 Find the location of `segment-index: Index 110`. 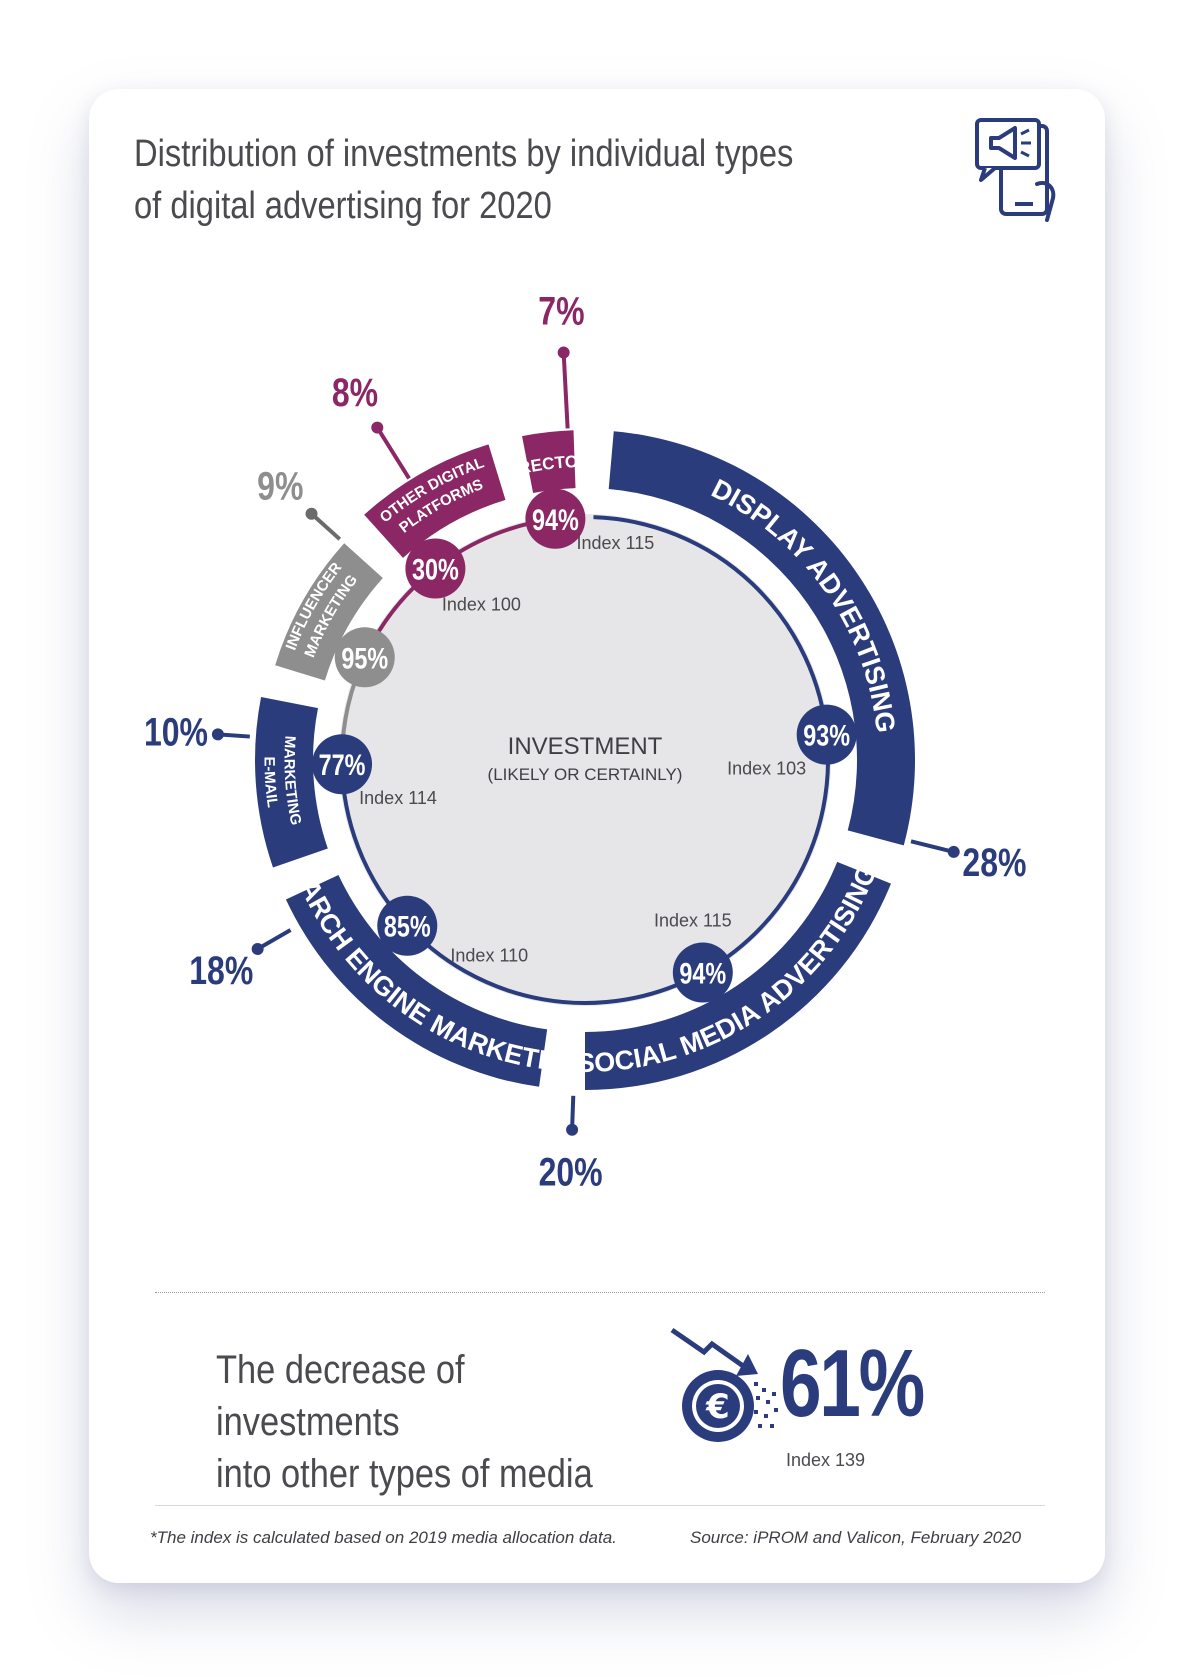

segment-index: Index 110 is located at coordinates (489, 956).